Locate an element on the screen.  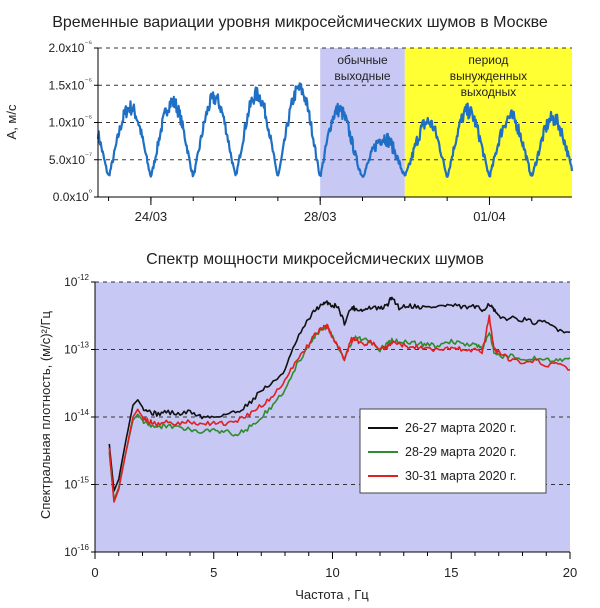
y-tick-label-1-base: 10 is located at coordinates (71, 350).